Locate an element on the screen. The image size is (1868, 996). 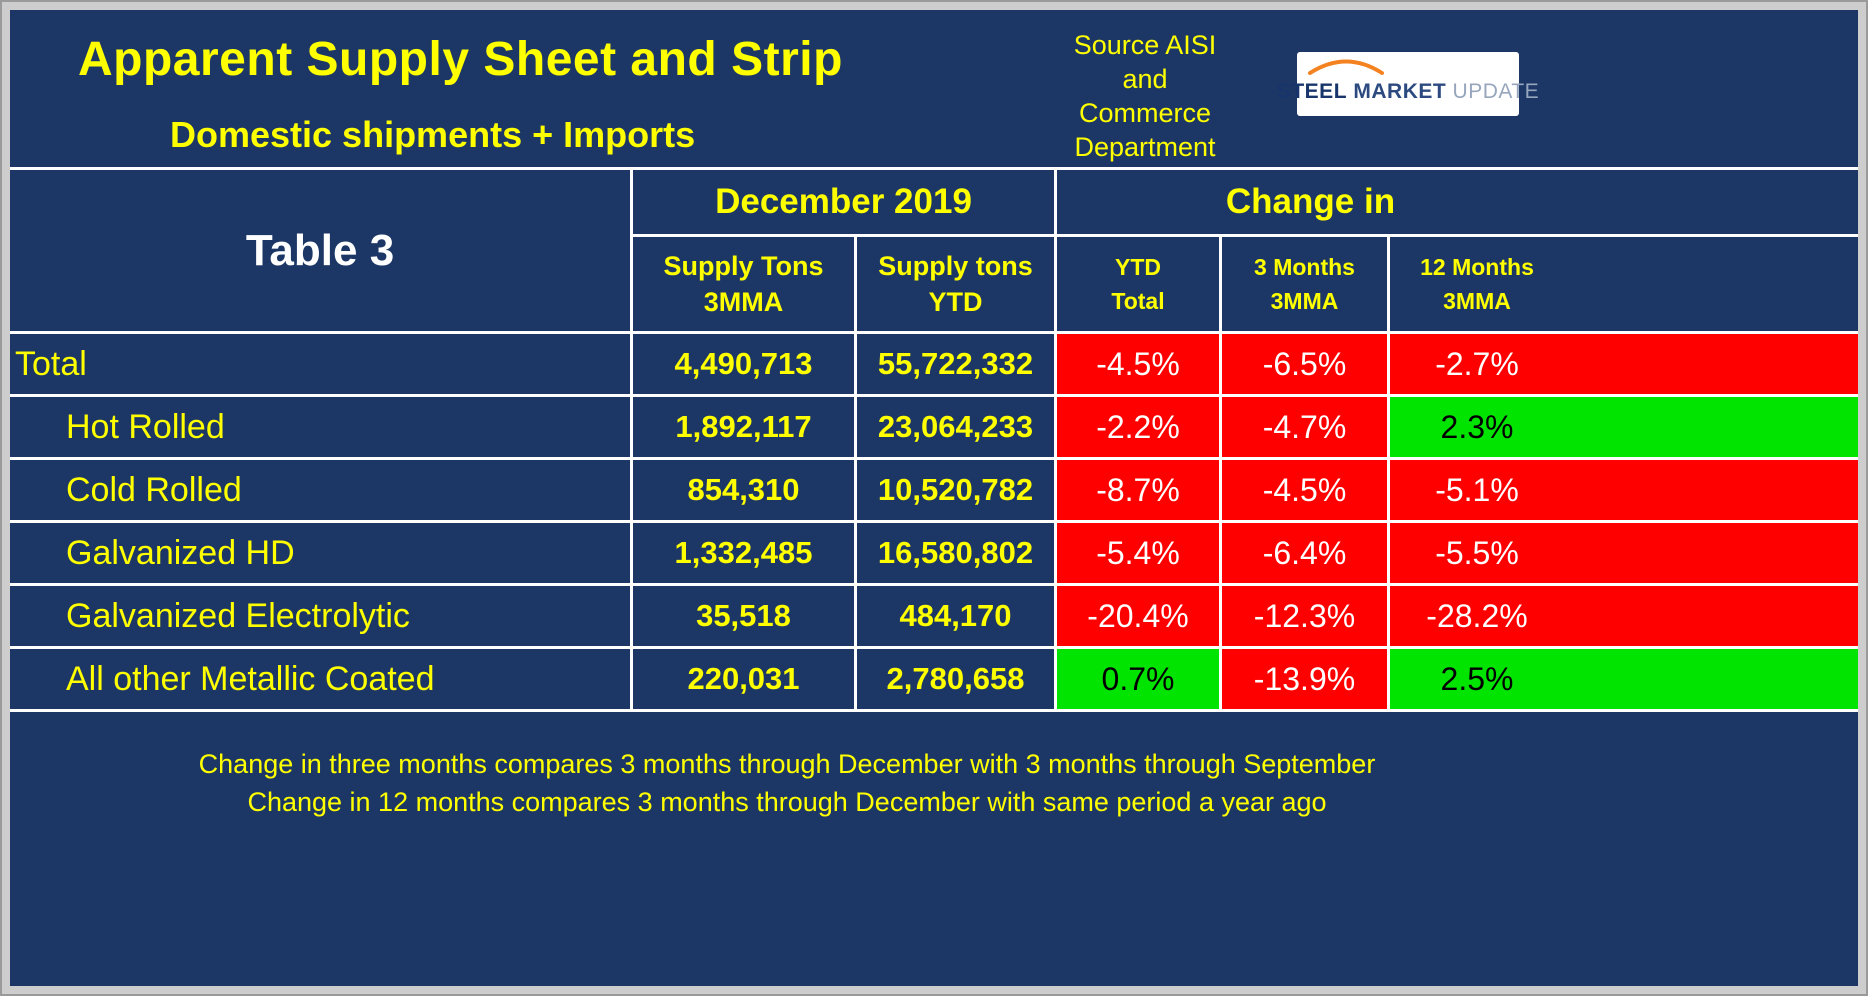
change-ytd-total-cell: 0.7% is located at coordinates (1139, 679).